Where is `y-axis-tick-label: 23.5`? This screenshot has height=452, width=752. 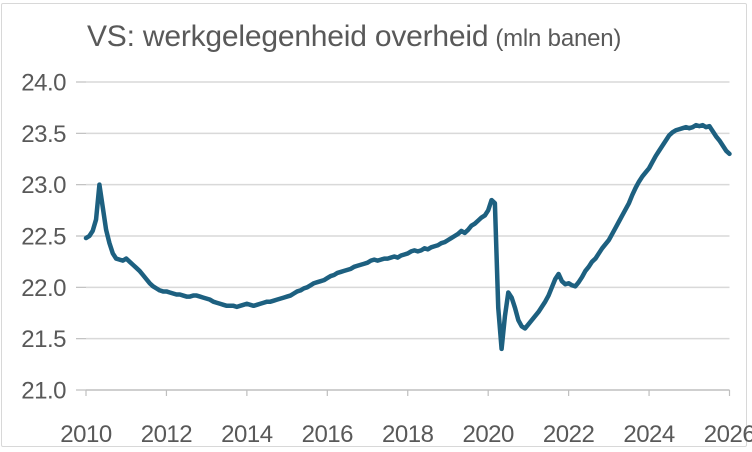
y-axis-tick-label: 23.5 is located at coordinates (43, 134).